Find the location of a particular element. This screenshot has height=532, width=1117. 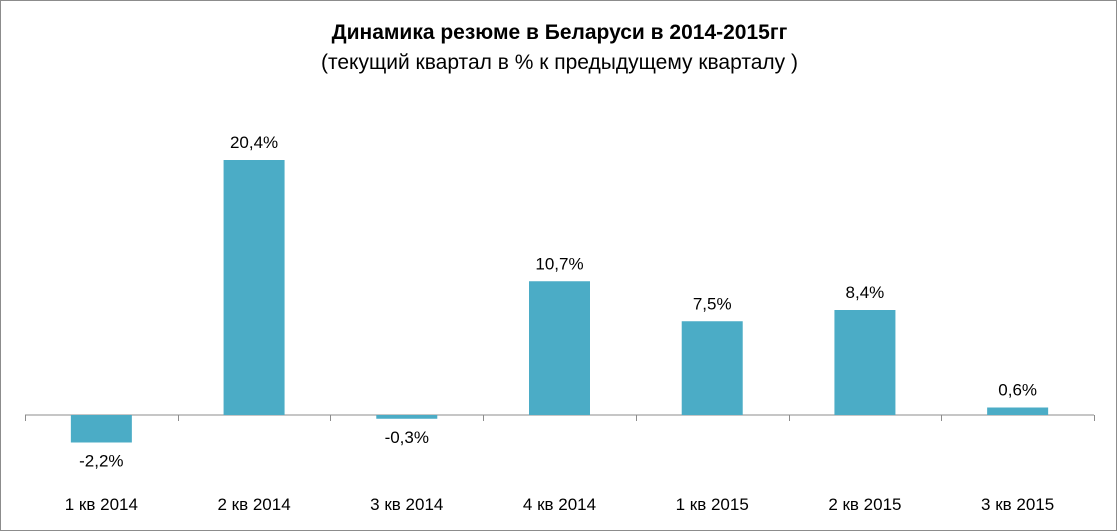

x-tick-label: 4 кв 2014 is located at coordinates (559, 504).